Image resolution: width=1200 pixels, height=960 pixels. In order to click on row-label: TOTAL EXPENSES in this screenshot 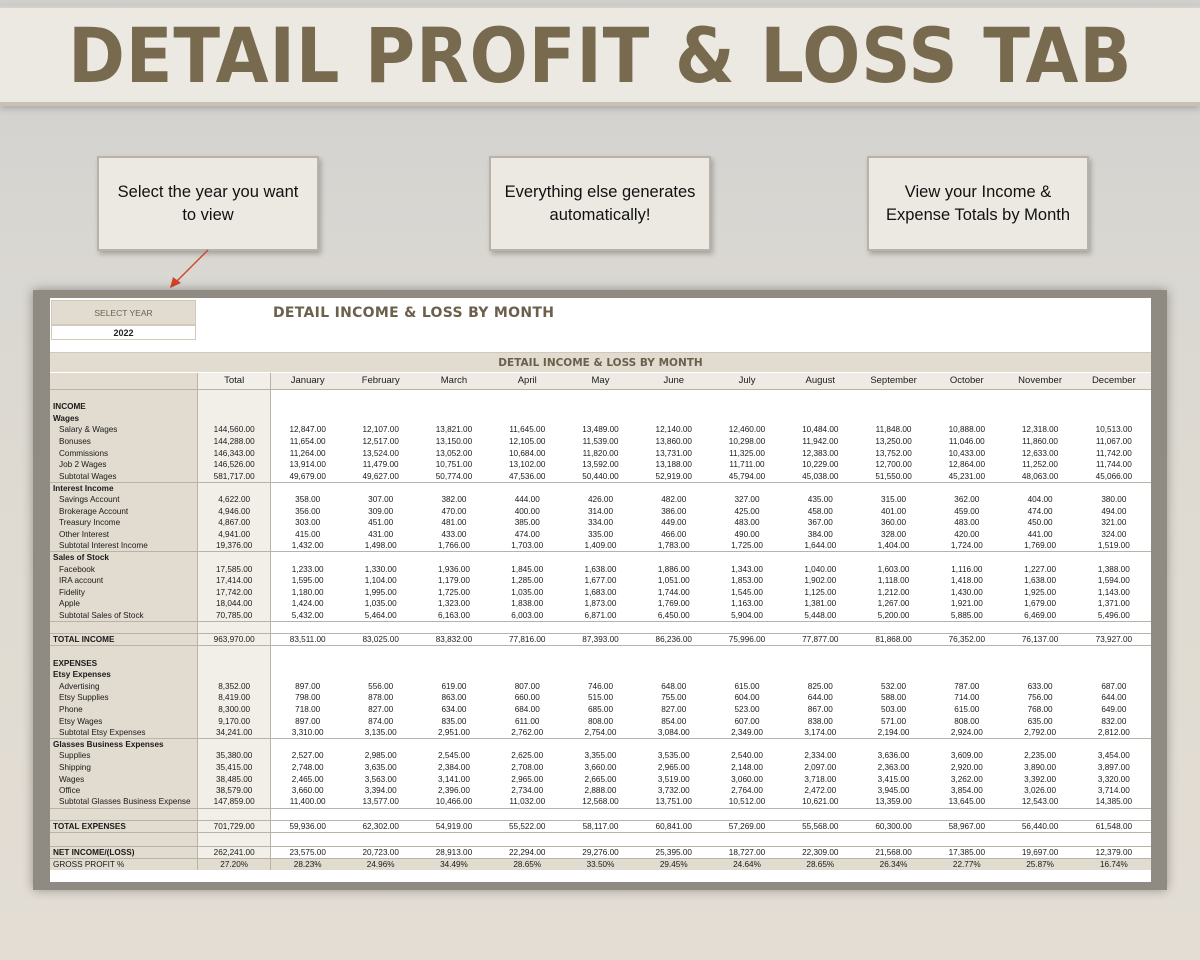, I will do `click(124, 826)`.